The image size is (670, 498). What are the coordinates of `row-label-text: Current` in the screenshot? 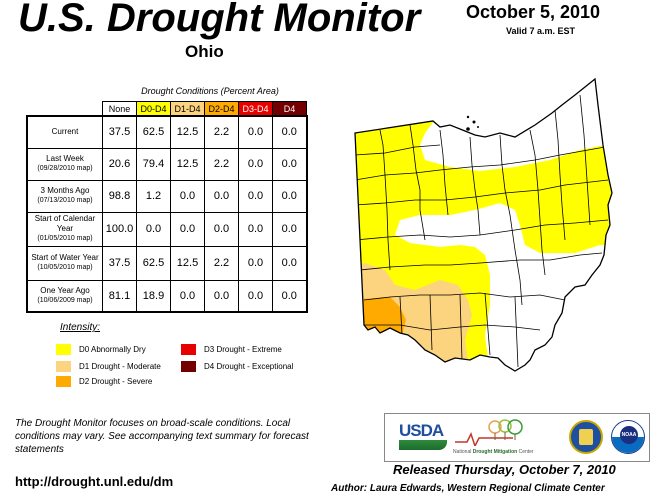 It's located at (65, 132).